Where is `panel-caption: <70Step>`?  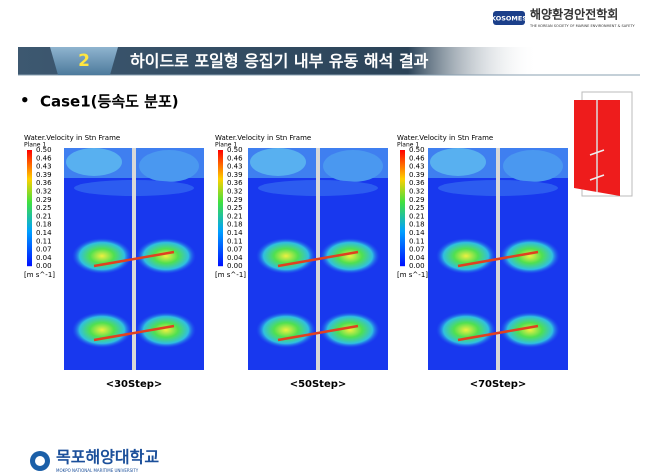 panel-caption: <70Step> is located at coordinates (498, 384).